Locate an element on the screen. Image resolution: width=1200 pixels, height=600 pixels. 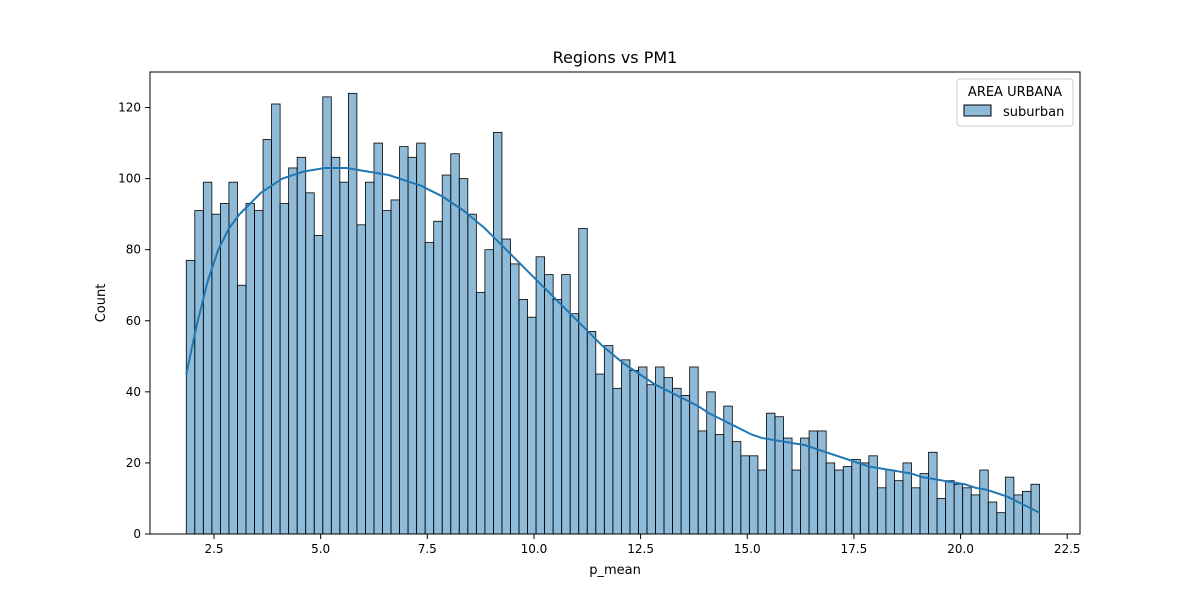
y-tick-label: 20 is located at coordinates (133, 463).